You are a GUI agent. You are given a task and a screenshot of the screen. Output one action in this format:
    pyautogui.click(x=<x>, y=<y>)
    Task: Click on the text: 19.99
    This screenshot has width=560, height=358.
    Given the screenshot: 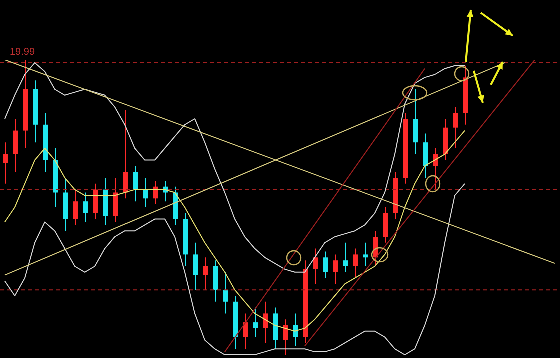 What is the action you would take?
    pyautogui.click(x=23, y=52)
    